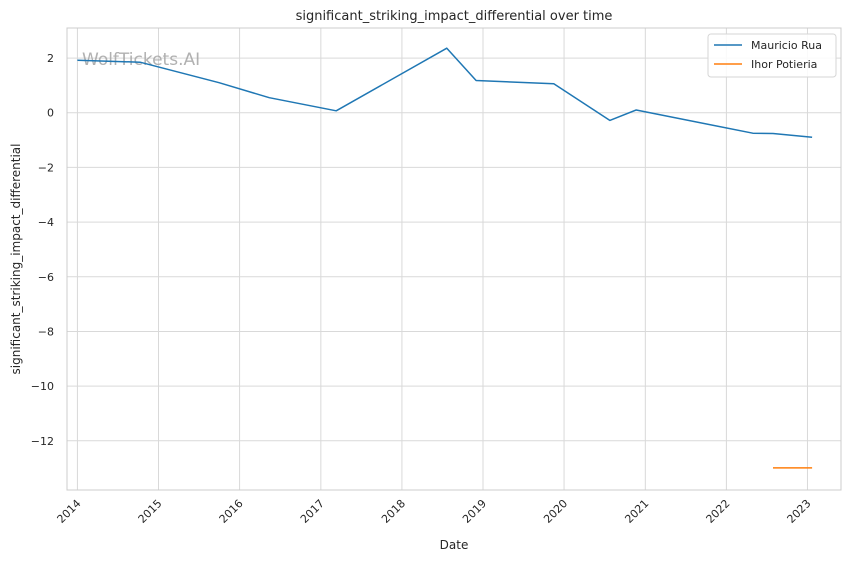  What do you see at coordinates (718, 511) in the screenshot?
I see `x-tick-label: 2022` at bounding box center [718, 511].